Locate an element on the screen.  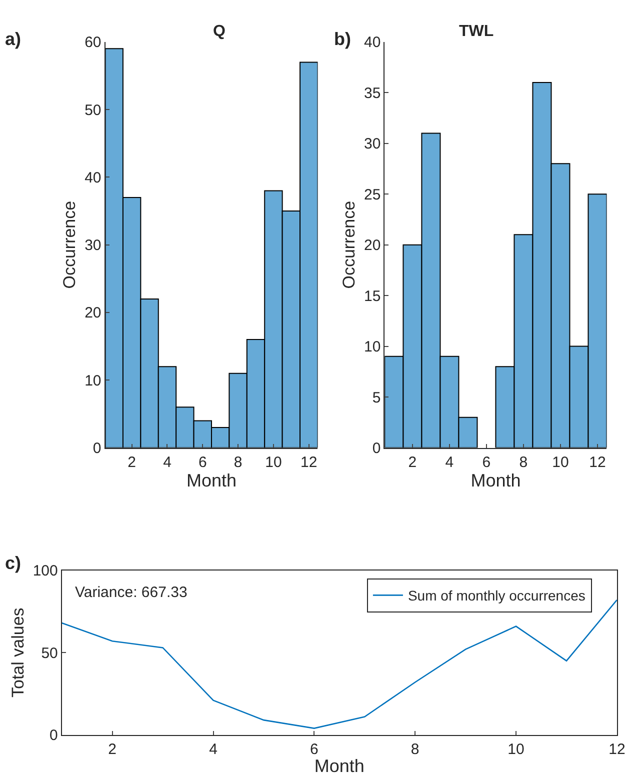
text: a) is located at coordinates (13, 39).